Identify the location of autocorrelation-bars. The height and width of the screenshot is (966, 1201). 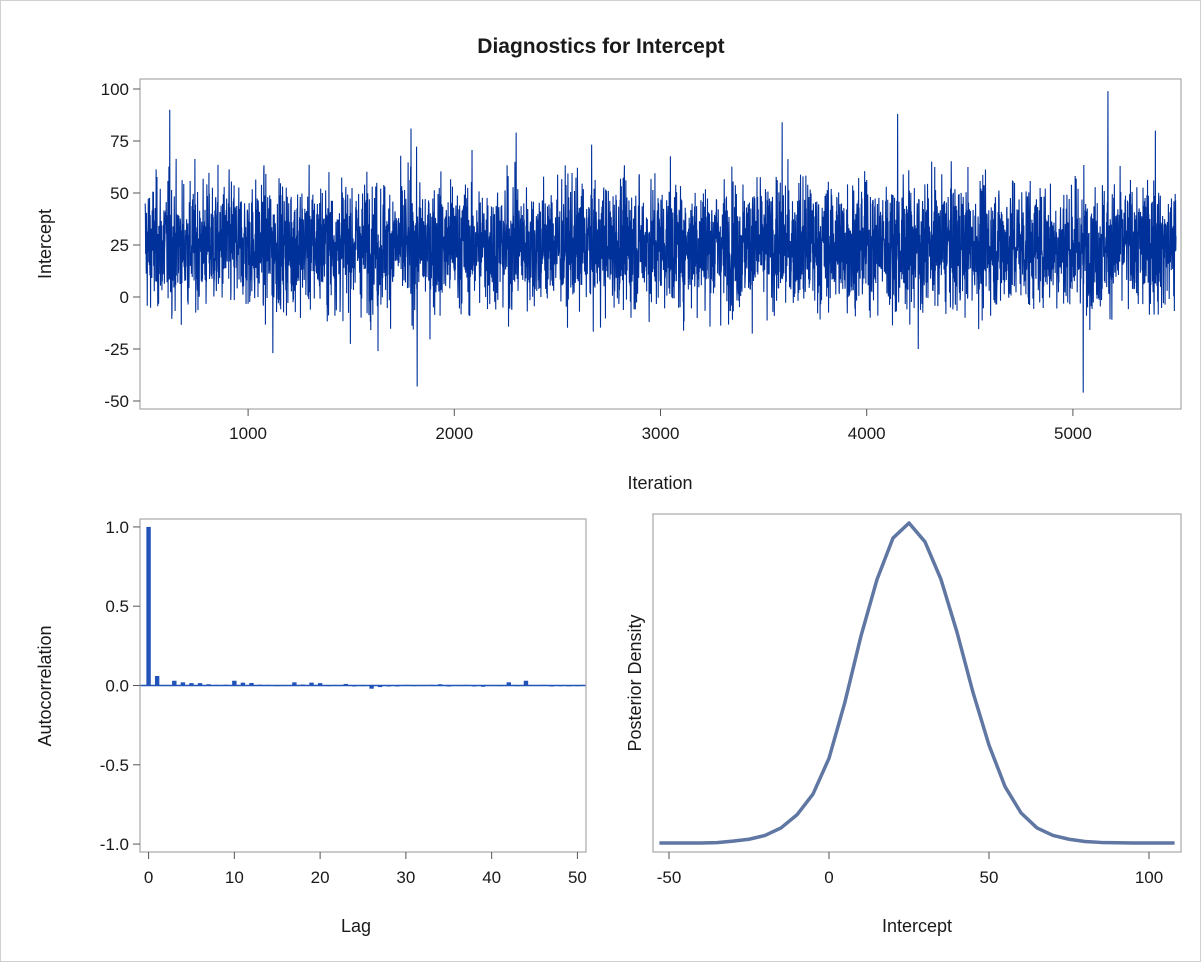
(363, 607).